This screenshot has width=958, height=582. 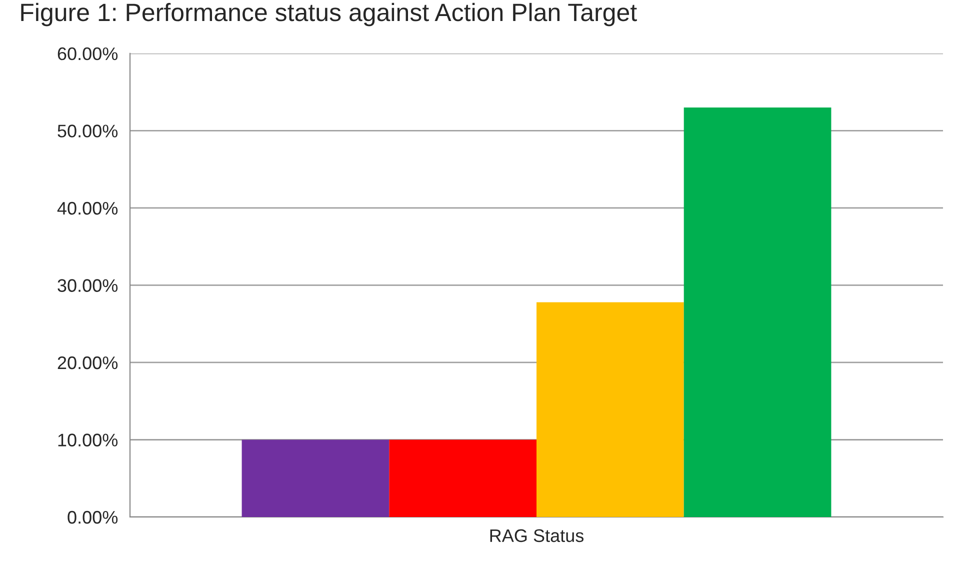 I want to click on y-tick-label: 60.00%, so click(x=88, y=53).